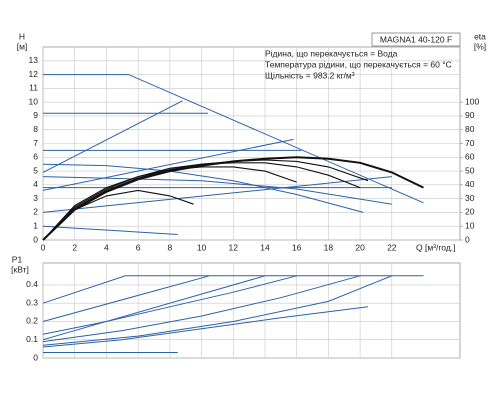 The width and height of the screenshot is (500, 400). Describe the element at coordinates (360, 247) in the screenshot. I see `x-tick-label: 20` at that location.